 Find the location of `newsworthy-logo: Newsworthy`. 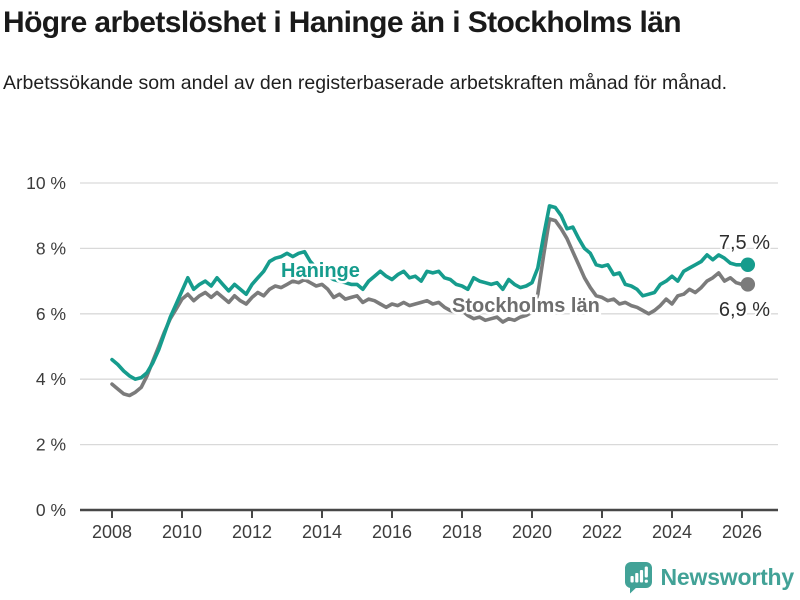

newsworthy-logo: Newsworthy is located at coordinates (709, 577).